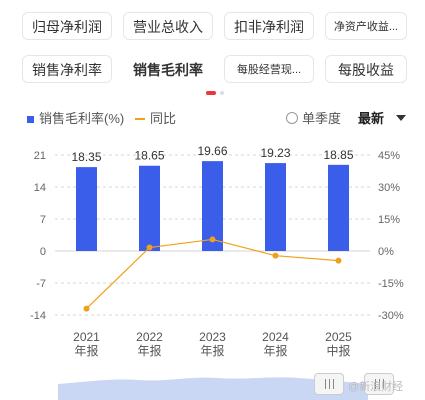 The height and width of the screenshot is (400, 425). Describe the element at coordinates (379, 384) in the screenshot. I see `scroller-handle-right` at that location.